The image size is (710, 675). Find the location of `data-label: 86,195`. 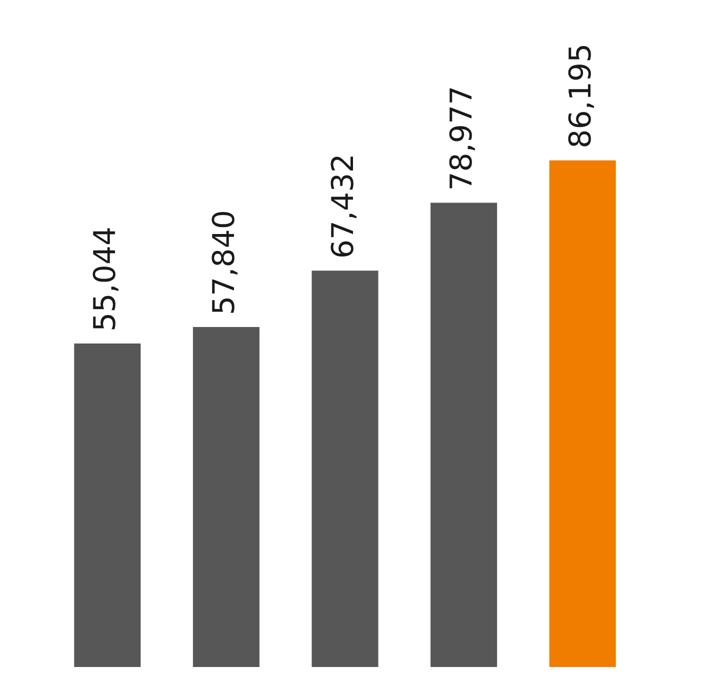

data-label: 86,195 is located at coordinates (580, 95).